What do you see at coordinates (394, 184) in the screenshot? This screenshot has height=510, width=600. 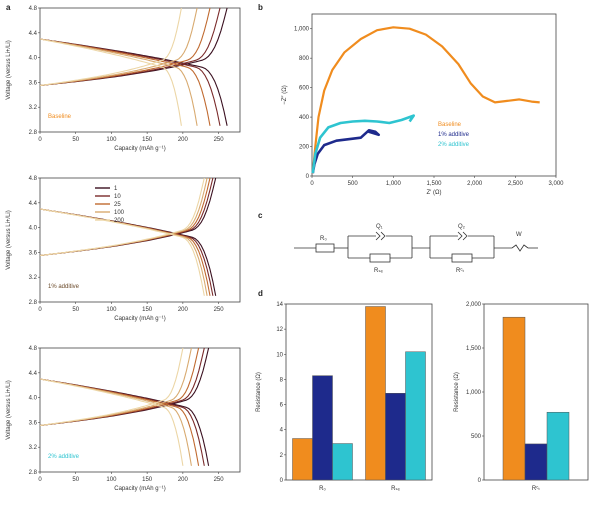 I see `x-tick-label: 1,000` at bounding box center [394, 184].